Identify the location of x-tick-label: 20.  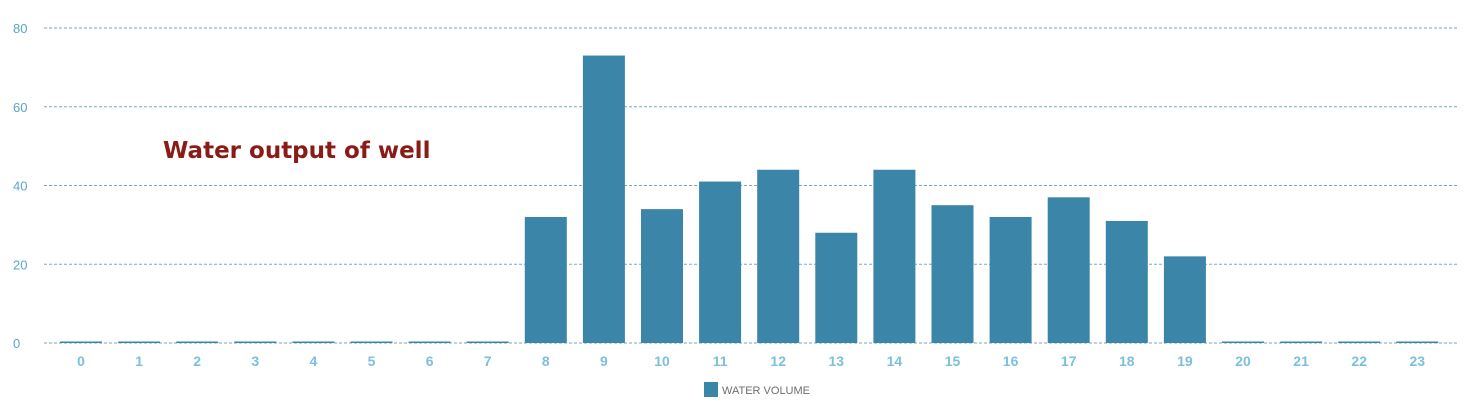
(1243, 361).